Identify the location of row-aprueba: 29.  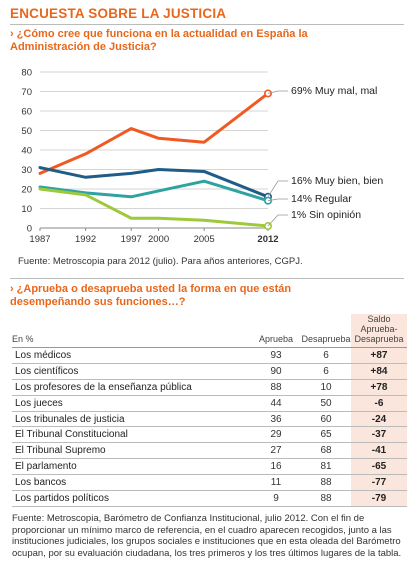
(276, 435).